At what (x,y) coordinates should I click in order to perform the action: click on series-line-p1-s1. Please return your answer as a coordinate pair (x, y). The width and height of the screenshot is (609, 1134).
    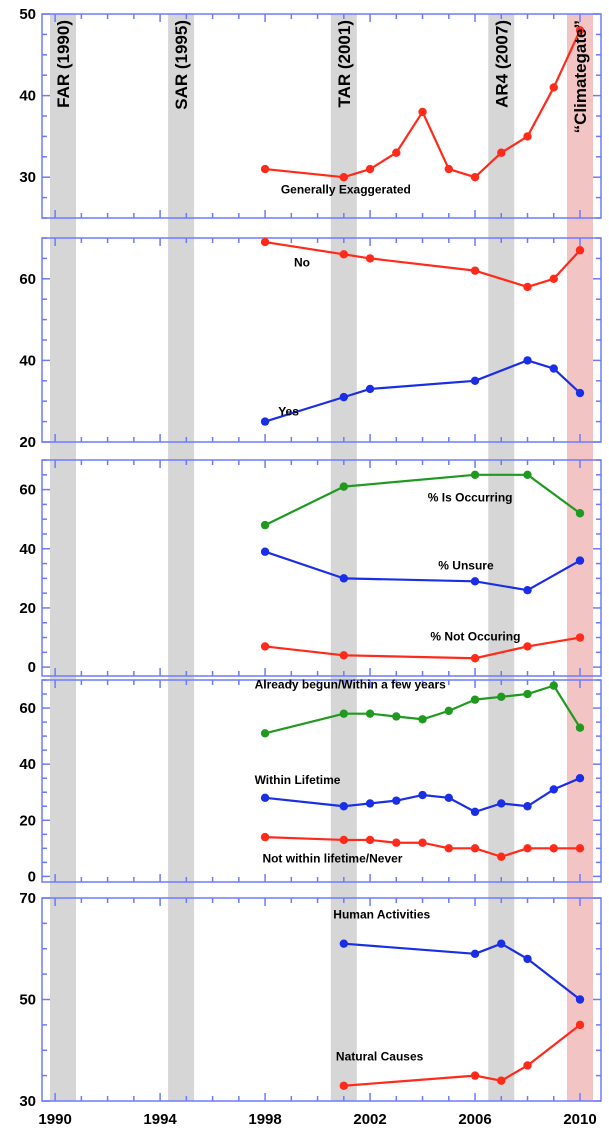
    Looking at the image, I should click on (422, 391).